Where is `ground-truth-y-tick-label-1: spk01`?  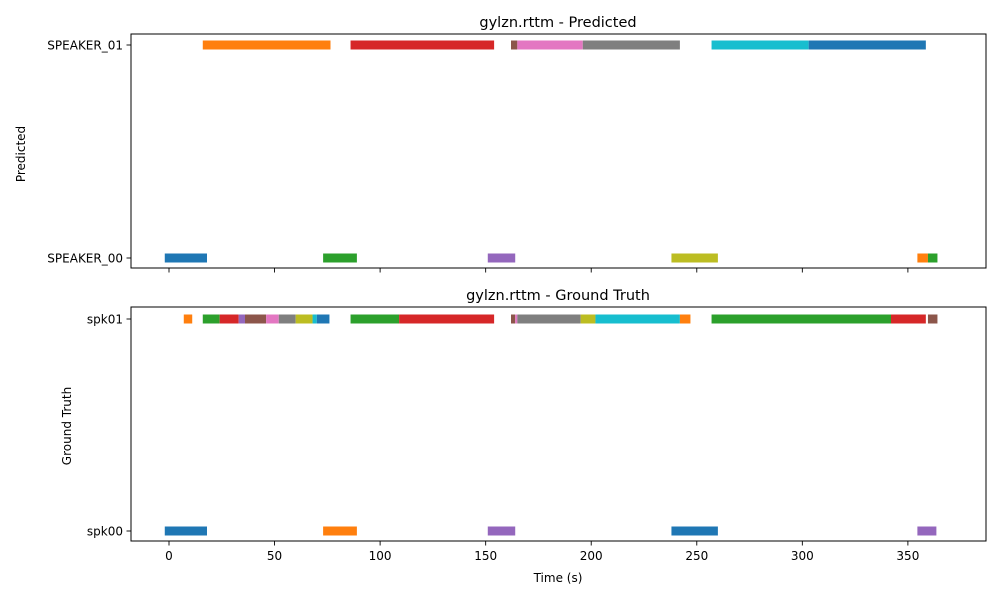 ground-truth-y-tick-label-1: spk01 is located at coordinates (105, 319).